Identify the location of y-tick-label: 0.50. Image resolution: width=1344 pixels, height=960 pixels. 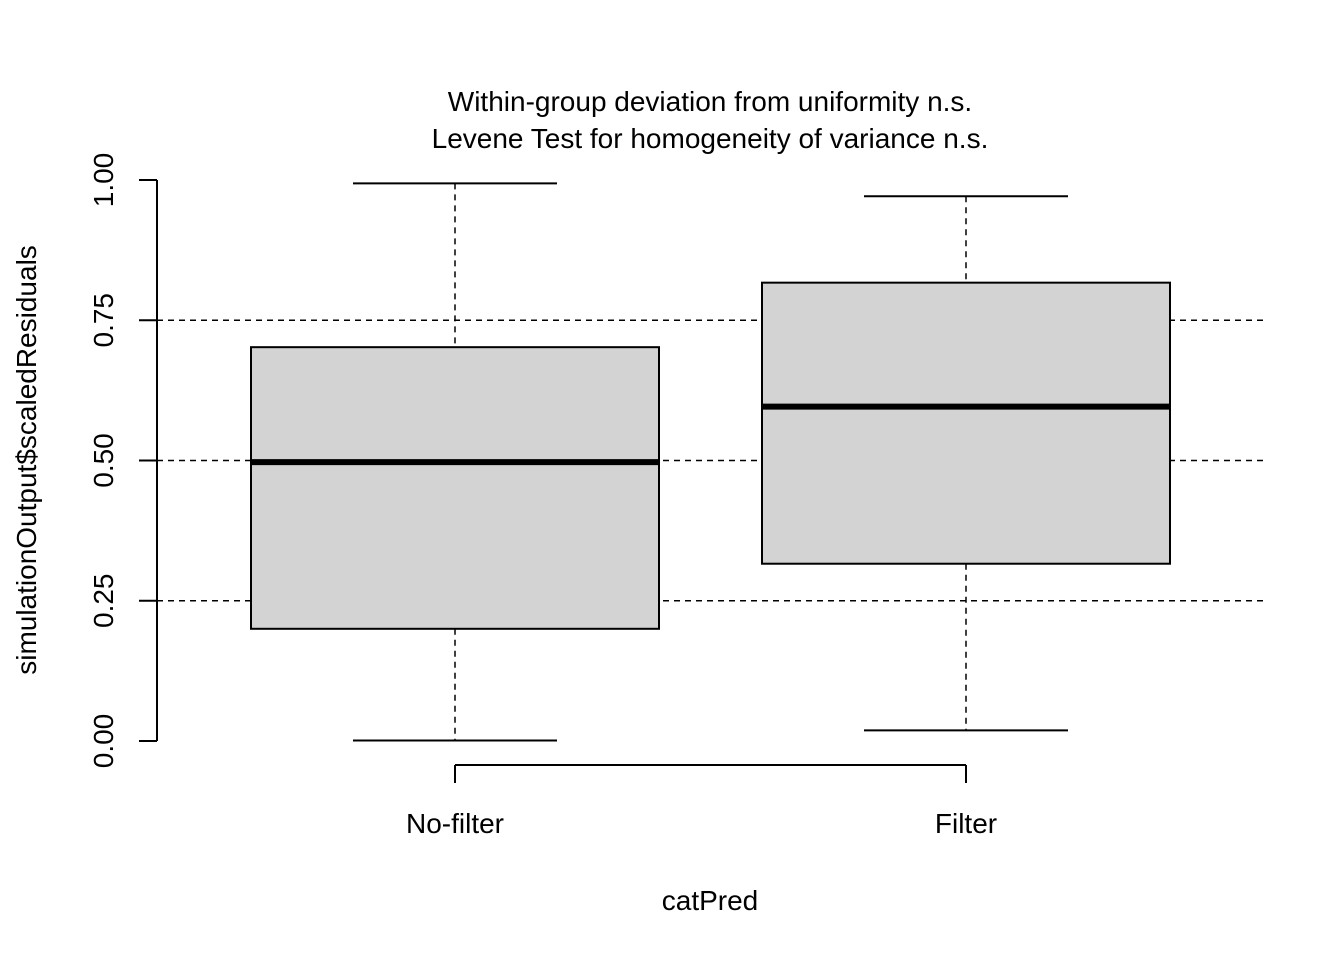
(103, 460).